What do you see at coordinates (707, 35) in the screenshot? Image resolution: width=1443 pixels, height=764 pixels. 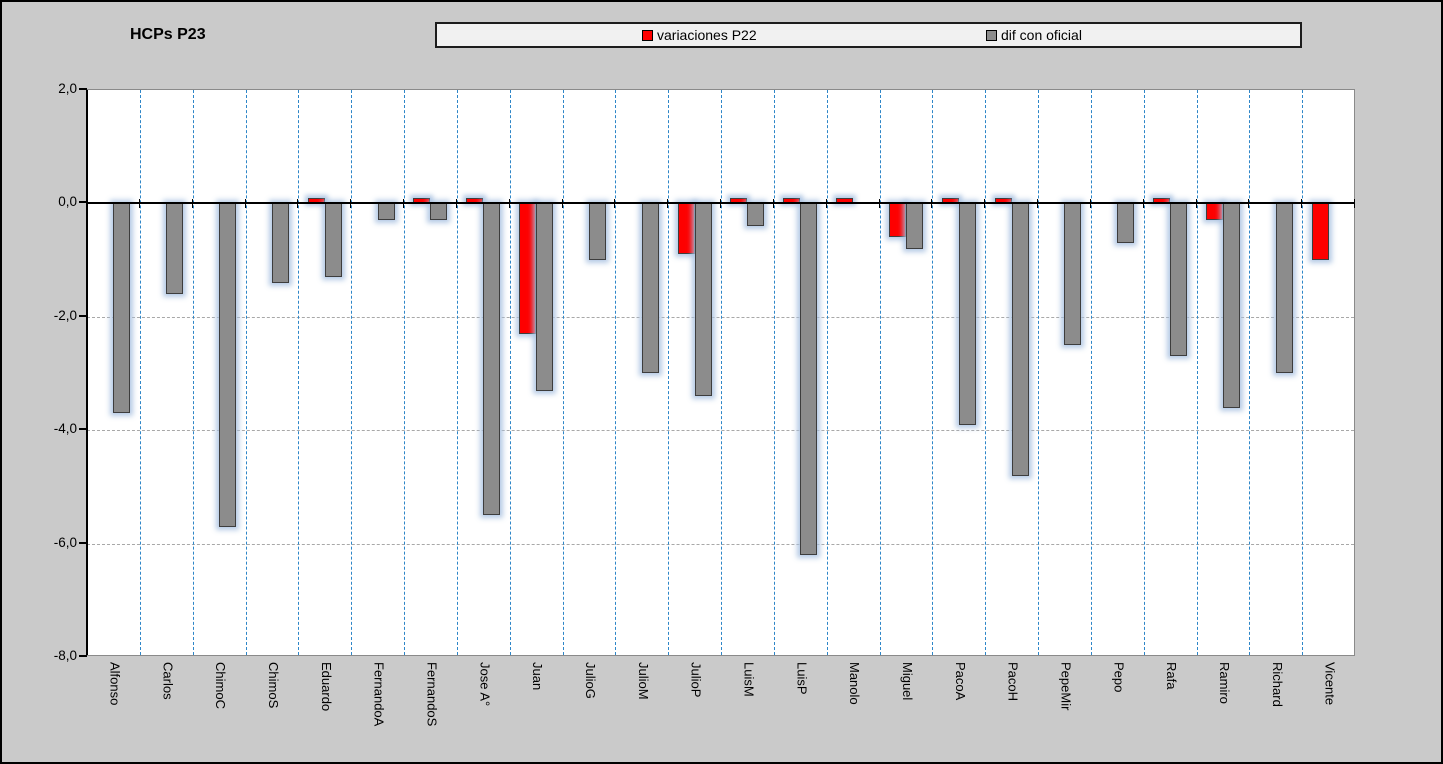 I see `legend-label-variaciones-p22: variaciones P22` at bounding box center [707, 35].